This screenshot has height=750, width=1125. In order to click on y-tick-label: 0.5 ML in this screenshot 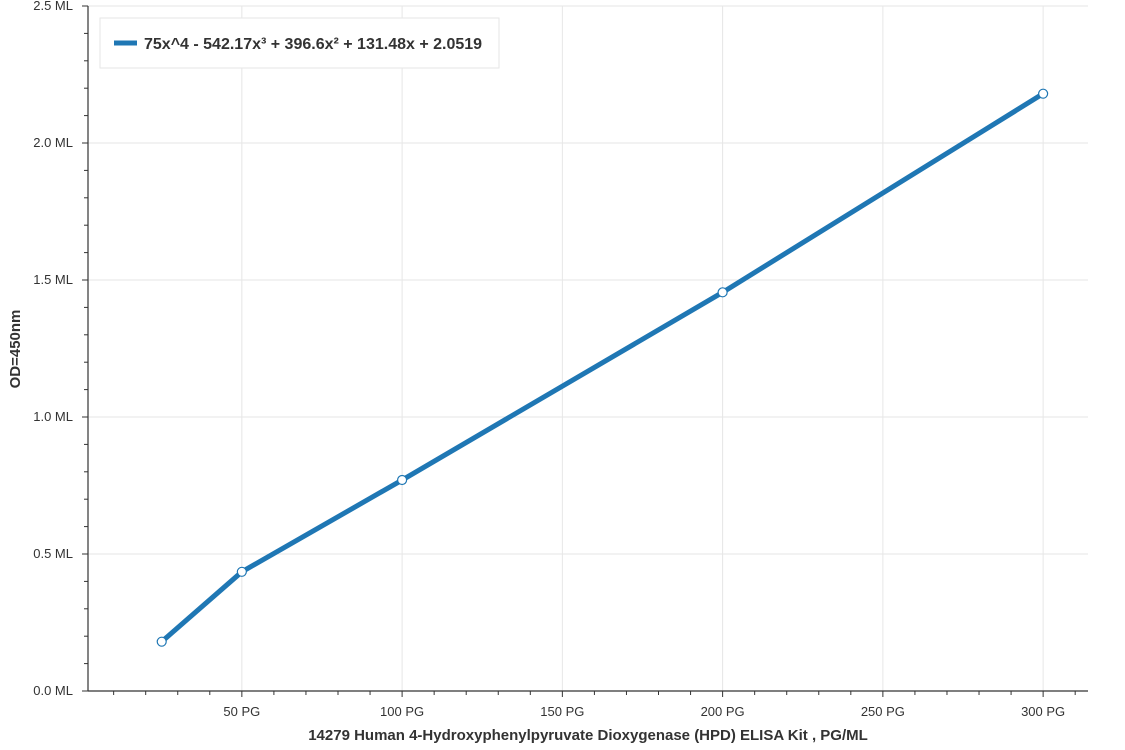, I will do `click(53, 553)`.